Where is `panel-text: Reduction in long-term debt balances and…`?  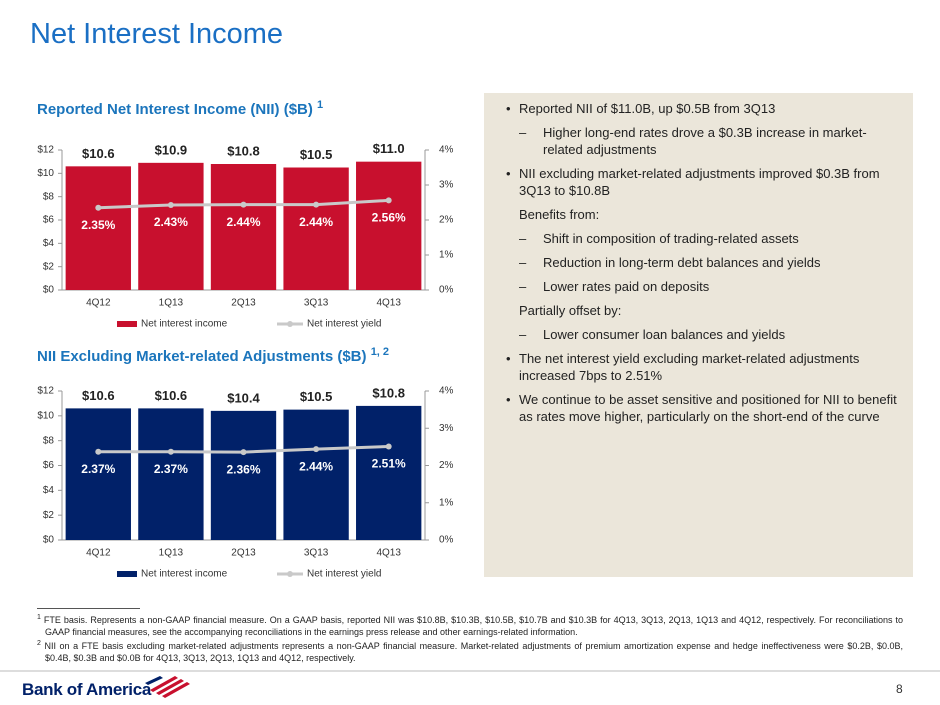
panel-text: Reduction in long-term debt balances and… is located at coordinates (682, 262).